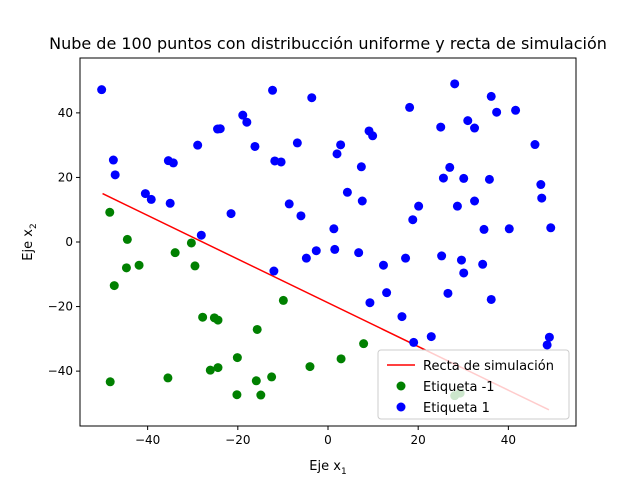 This screenshot has width=640, height=484. What do you see at coordinates (60, 371) in the screenshot?
I see `y-tick-label: −40` at bounding box center [60, 371].